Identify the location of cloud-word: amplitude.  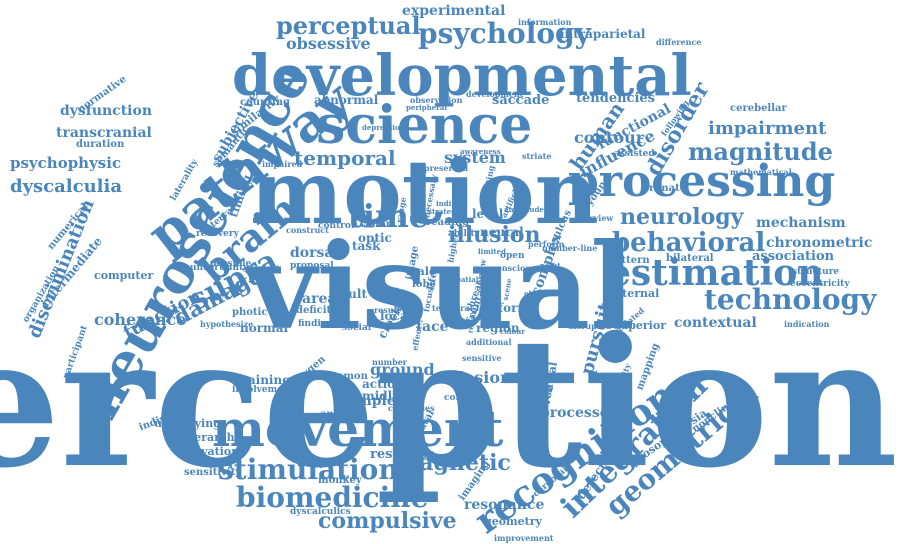
(524, 209).